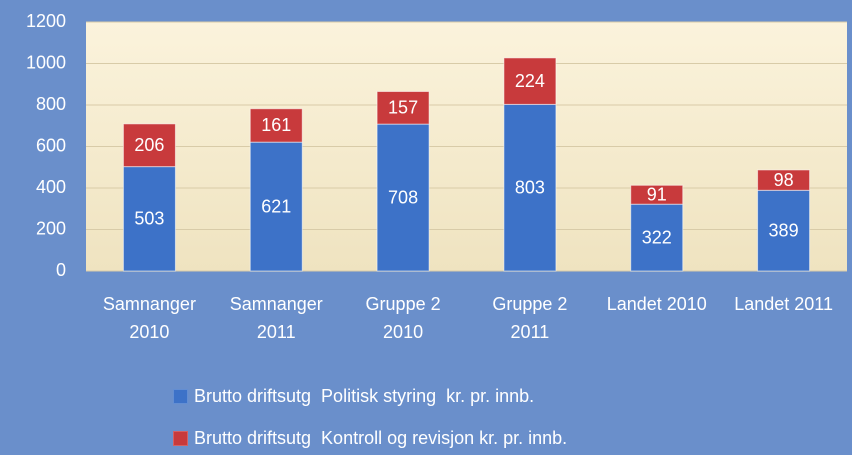 Image resolution: width=852 pixels, height=455 pixels. Describe the element at coordinates (783, 304) in the screenshot. I see `x-tick-label: Landet 2011` at that location.